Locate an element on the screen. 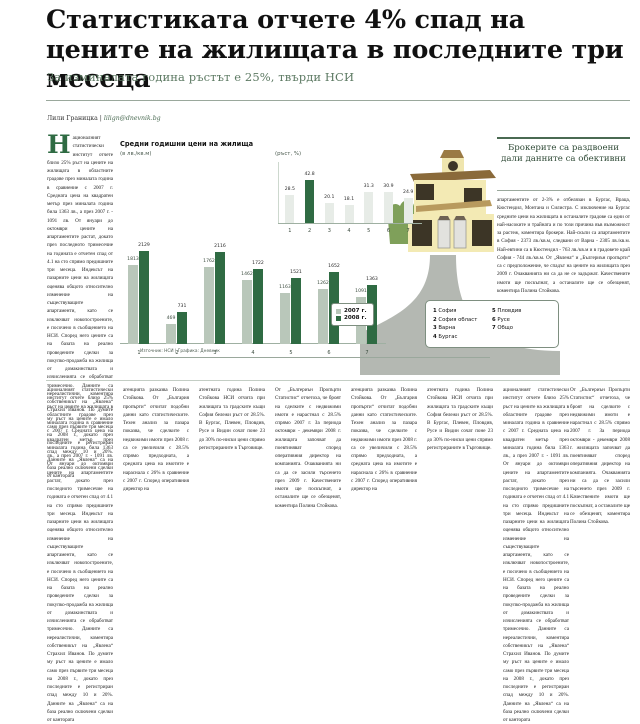 The width and height of the screenshot is (640, 724). bar-2008: 1722 is located at coordinates (258, 302).